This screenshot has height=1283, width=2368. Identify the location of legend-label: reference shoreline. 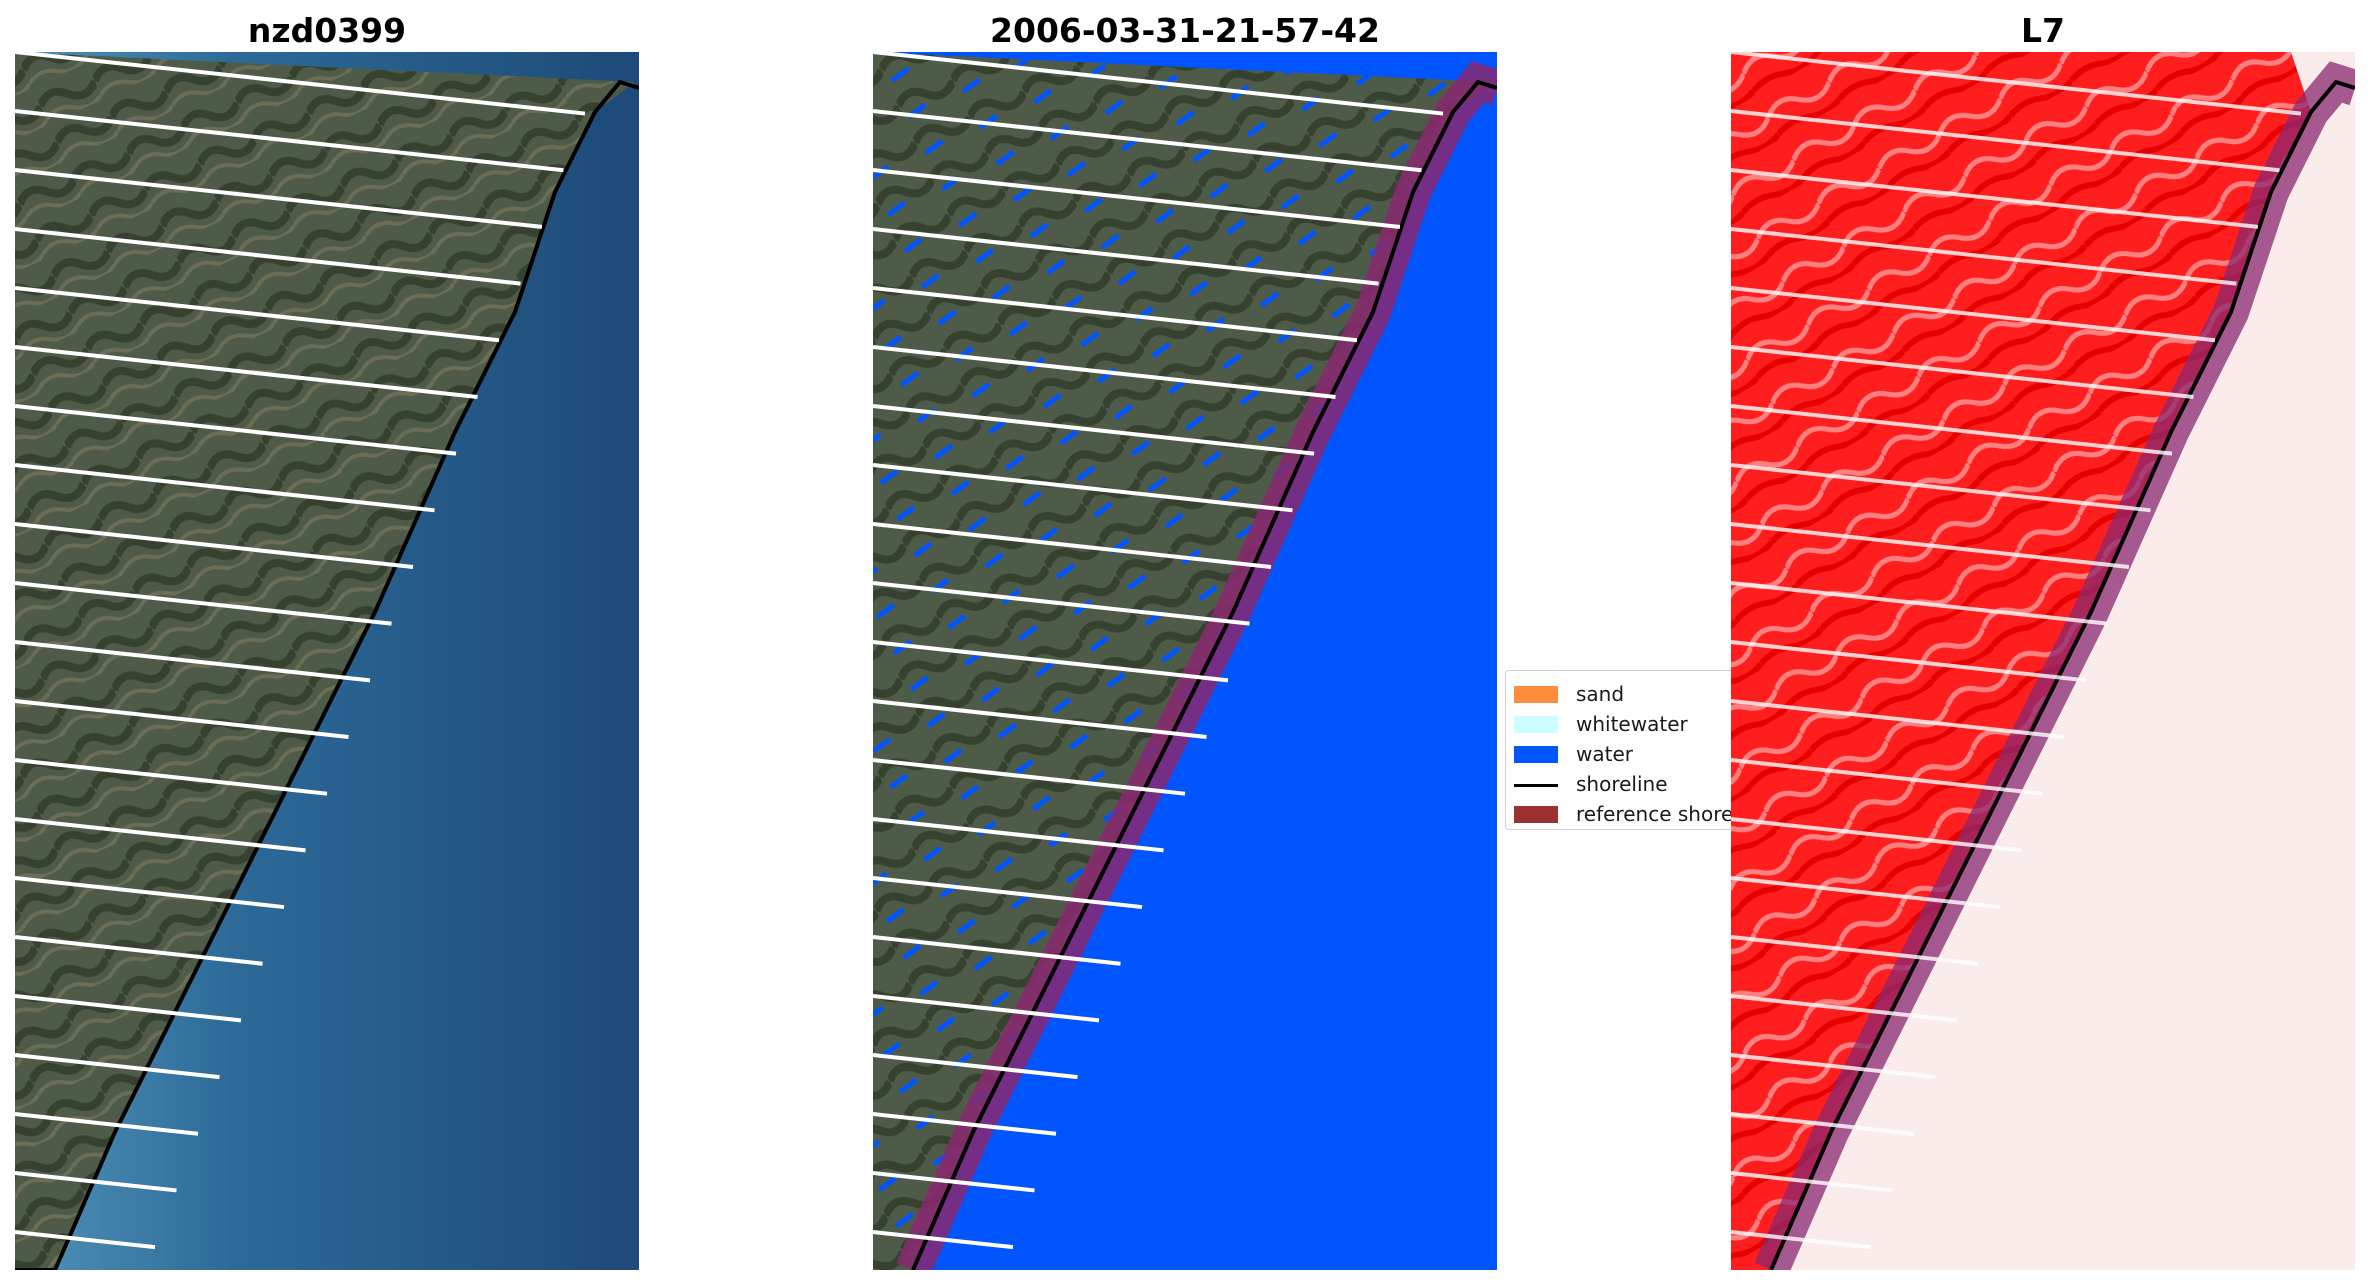
(1657, 814).